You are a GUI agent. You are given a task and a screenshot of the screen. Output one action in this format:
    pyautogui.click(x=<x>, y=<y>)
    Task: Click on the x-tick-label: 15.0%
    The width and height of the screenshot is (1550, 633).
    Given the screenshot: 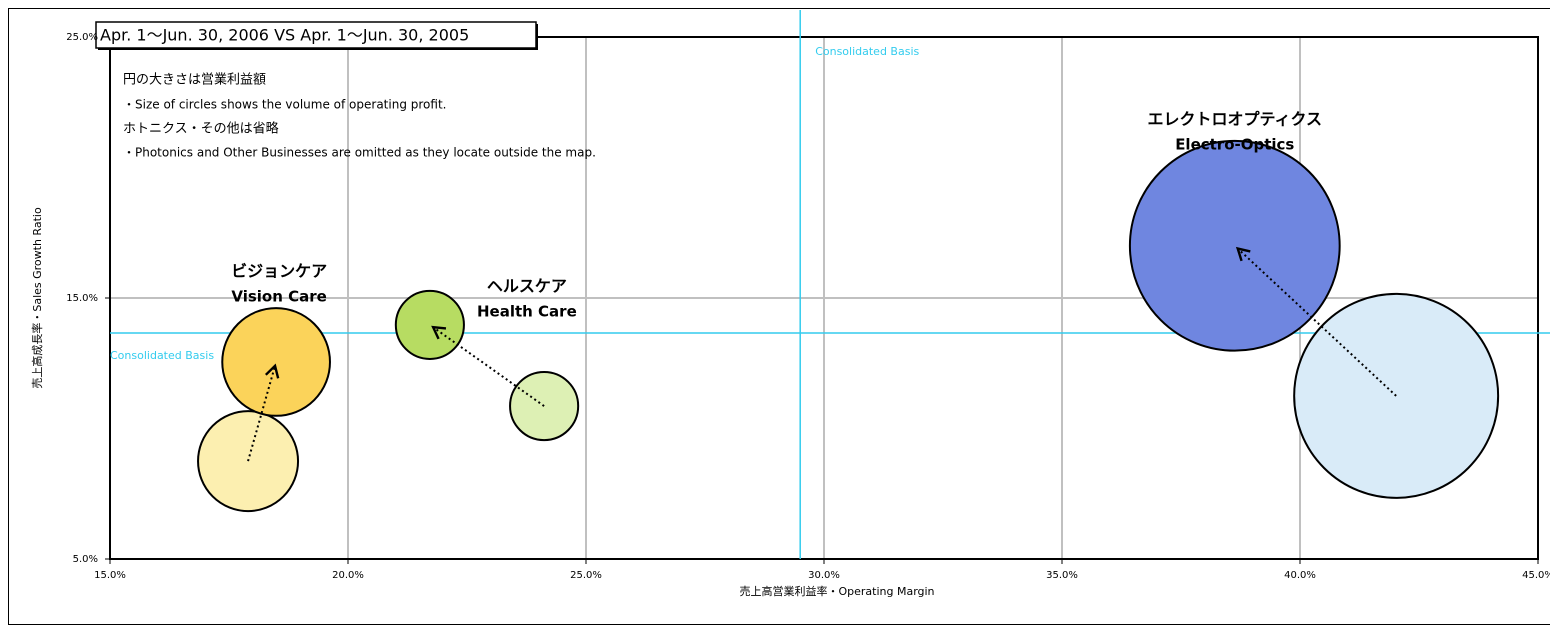 What is the action you would take?
    pyautogui.click(x=110, y=575)
    